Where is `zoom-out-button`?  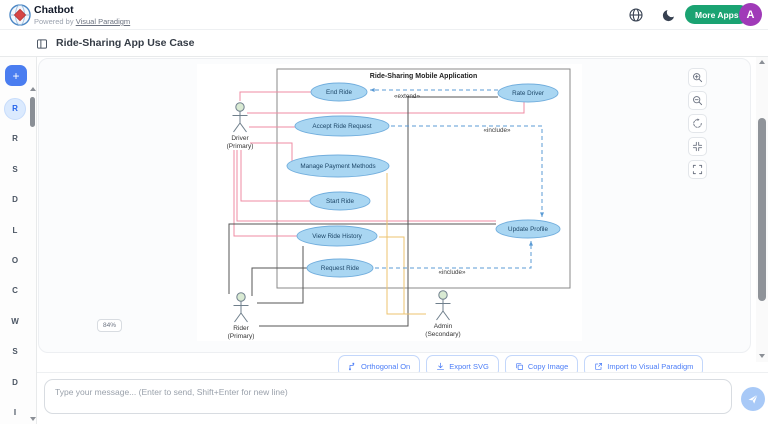
zoom-out-button is located at coordinates (697, 100).